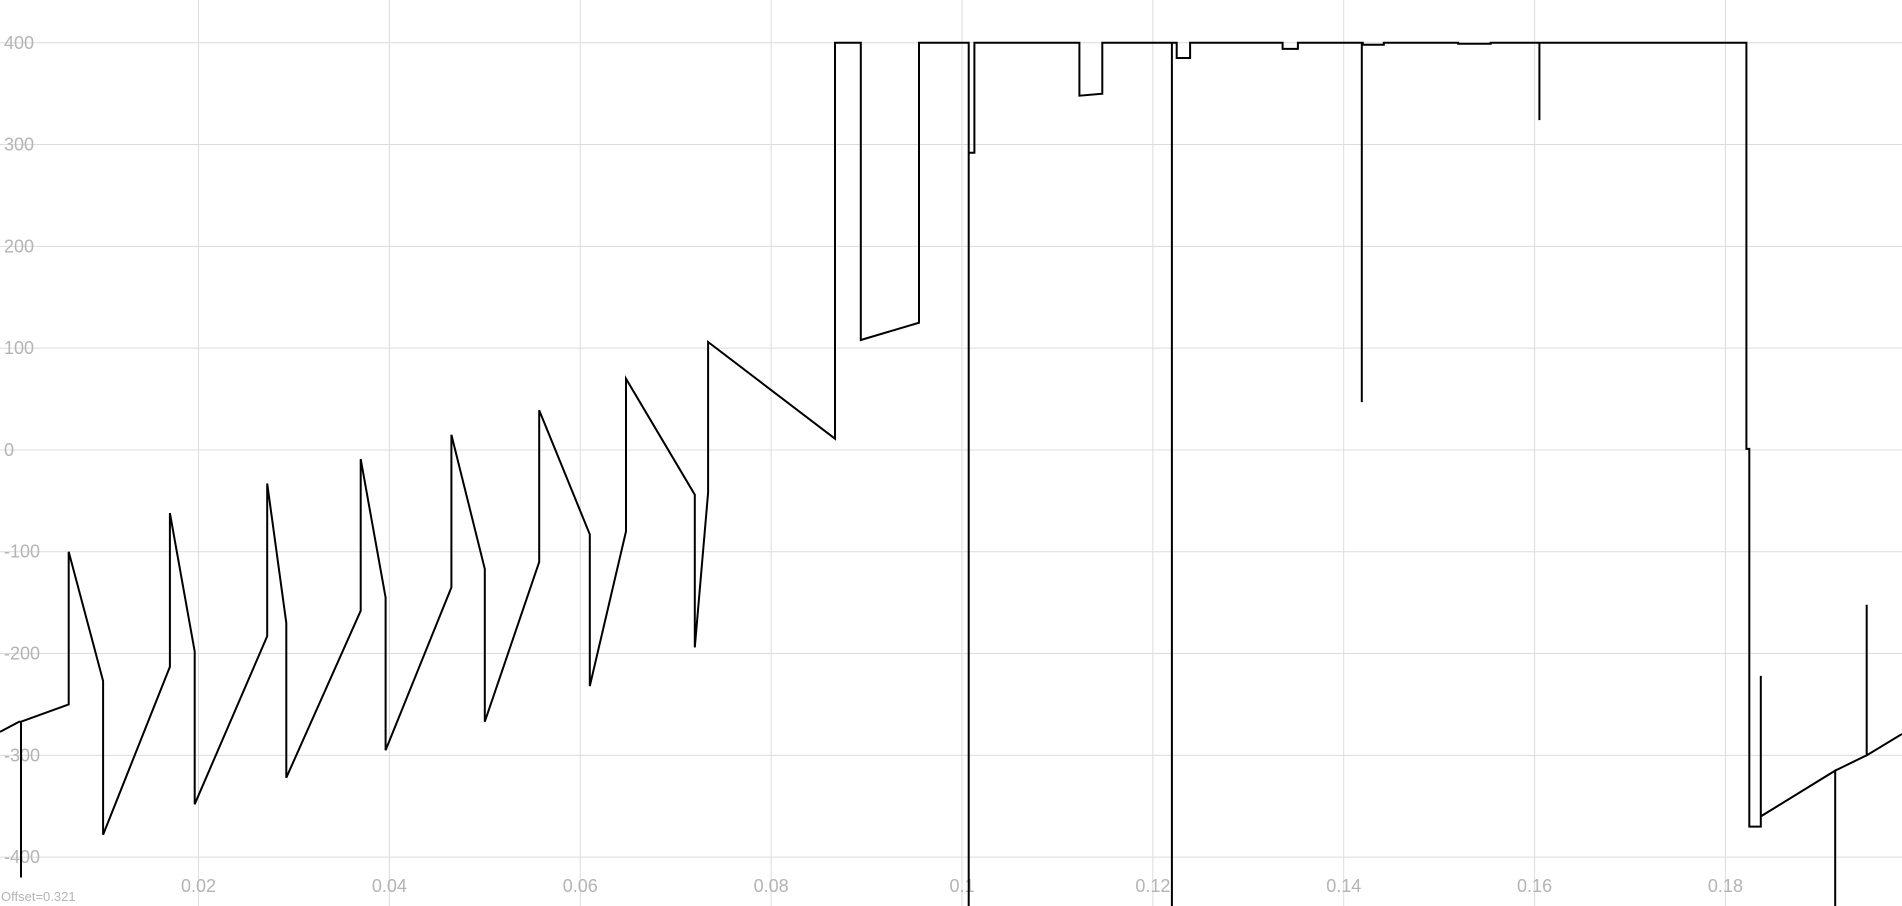 The width and height of the screenshot is (1902, 906). Describe the element at coordinates (771, 886) in the screenshot. I see `x-tick-label: 0.08` at that location.